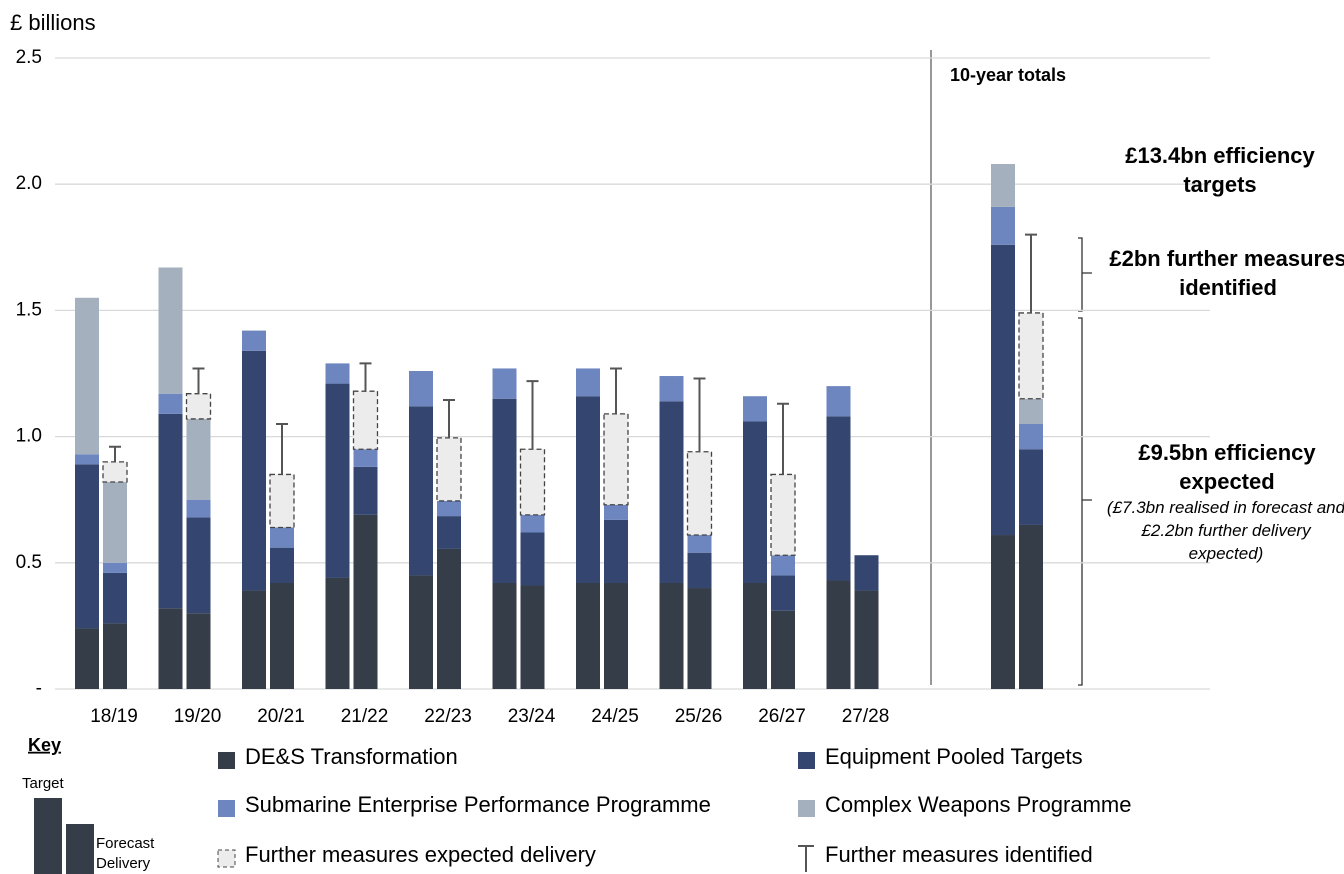  Describe the element at coordinates (351, 756) in the screenshot. I see `legend-label: DE&S Transformation` at that location.